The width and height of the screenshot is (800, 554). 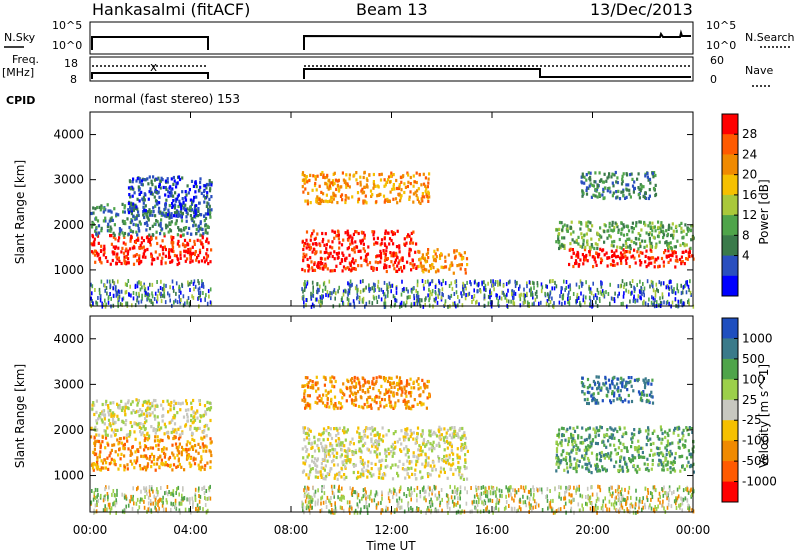 I want to click on freq-left-tick-low: 8, so click(x=73, y=79).